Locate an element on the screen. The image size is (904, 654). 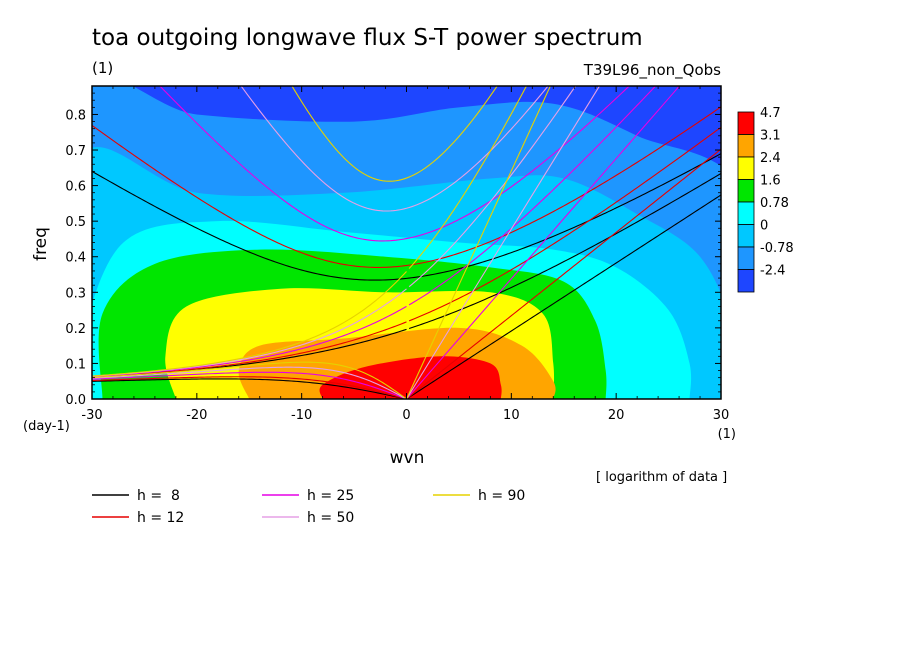
colorbar-label: 1.6 is located at coordinates (770, 181).